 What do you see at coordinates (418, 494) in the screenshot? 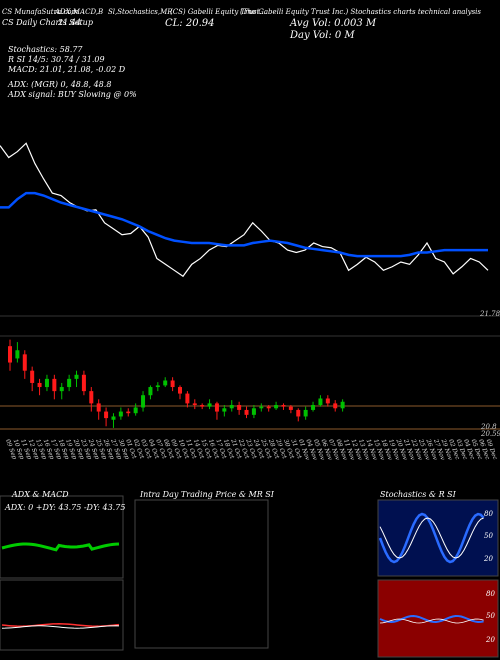
I see `stochastic-title: Stochastics & R SI` at bounding box center [418, 494].